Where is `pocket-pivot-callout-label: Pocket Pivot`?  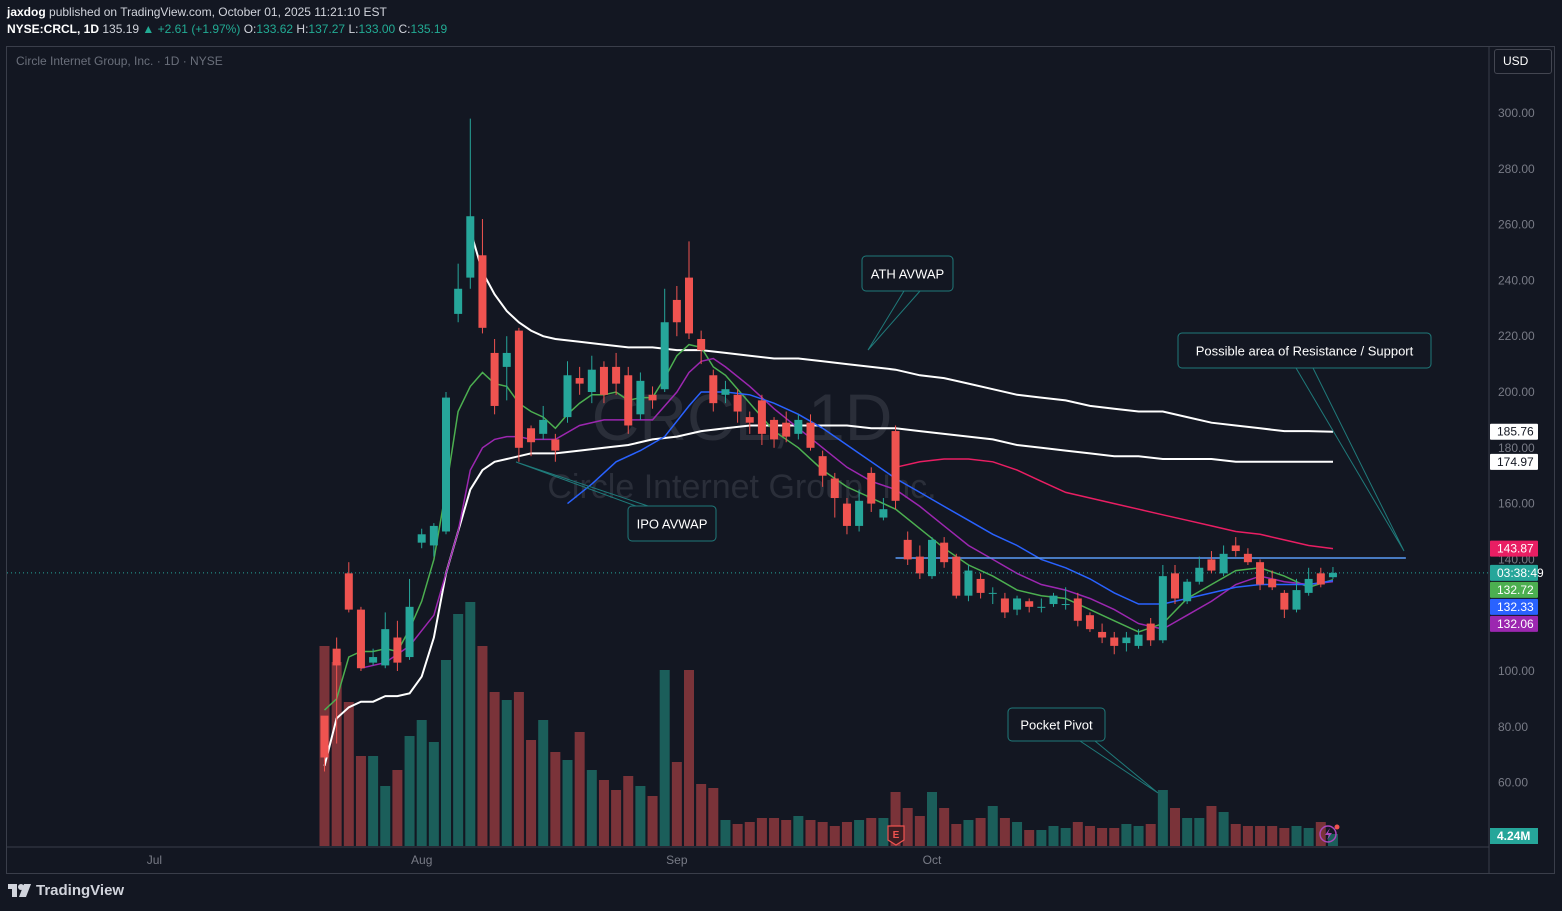
pocket-pivot-callout-label: Pocket Pivot is located at coordinates (1056, 725).